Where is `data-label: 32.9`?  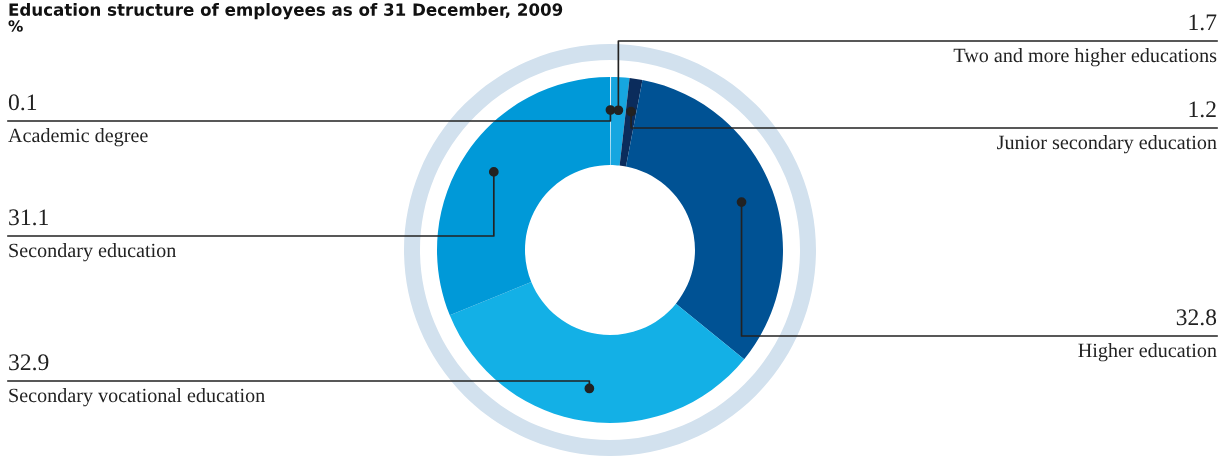 data-label: 32.9 is located at coordinates (29, 362).